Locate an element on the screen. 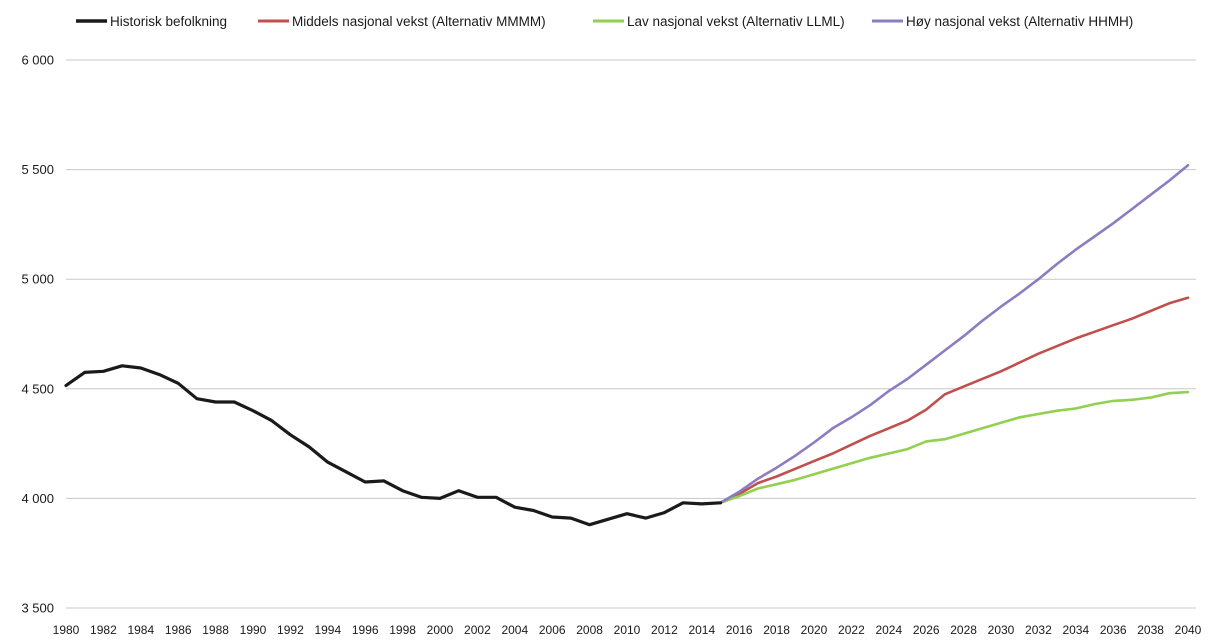 This screenshot has width=1223, height=641. legend-label-lav-nasjonal-vekst-alternativ-llml: Lav nasjonal vekst (Alternativ LLML) is located at coordinates (736, 21).